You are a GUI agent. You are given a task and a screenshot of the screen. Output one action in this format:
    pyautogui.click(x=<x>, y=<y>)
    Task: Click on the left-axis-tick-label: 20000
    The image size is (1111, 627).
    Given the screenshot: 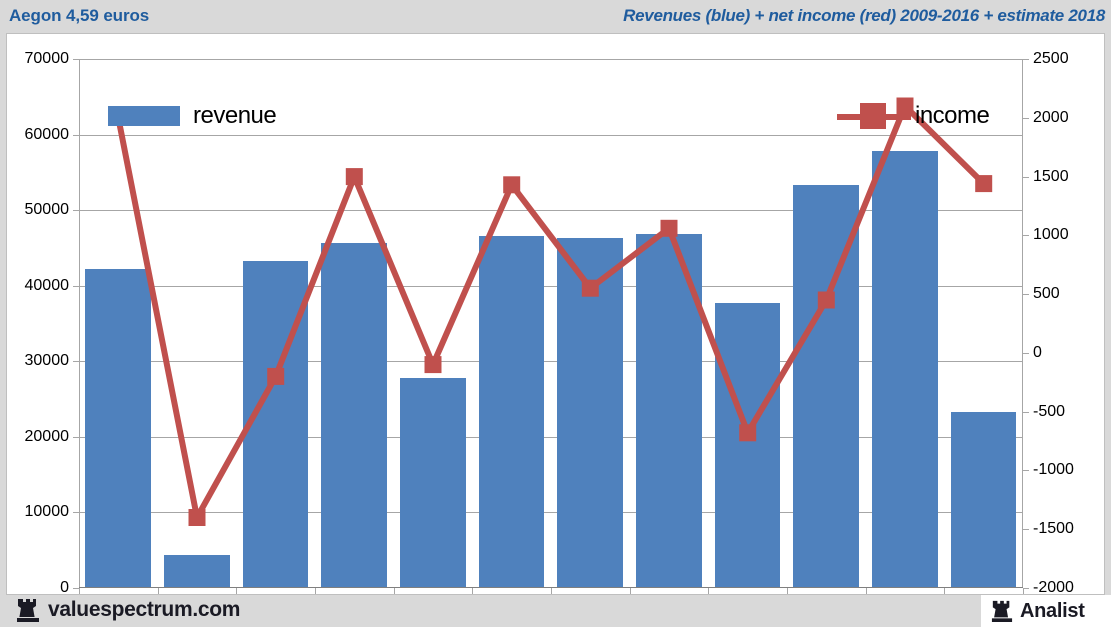 What is the action you would take?
    pyautogui.click(x=47, y=436)
    